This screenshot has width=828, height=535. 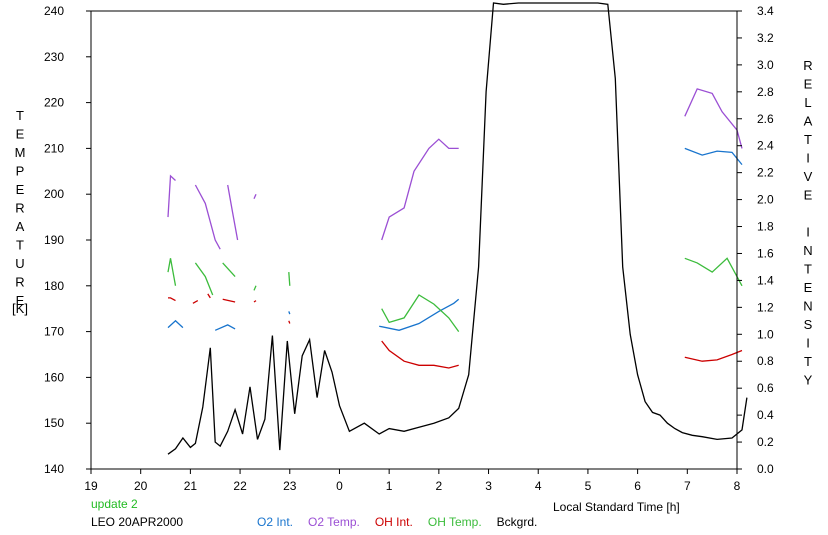 I want to click on legend-entry: O2 Temp., so click(x=334, y=522).